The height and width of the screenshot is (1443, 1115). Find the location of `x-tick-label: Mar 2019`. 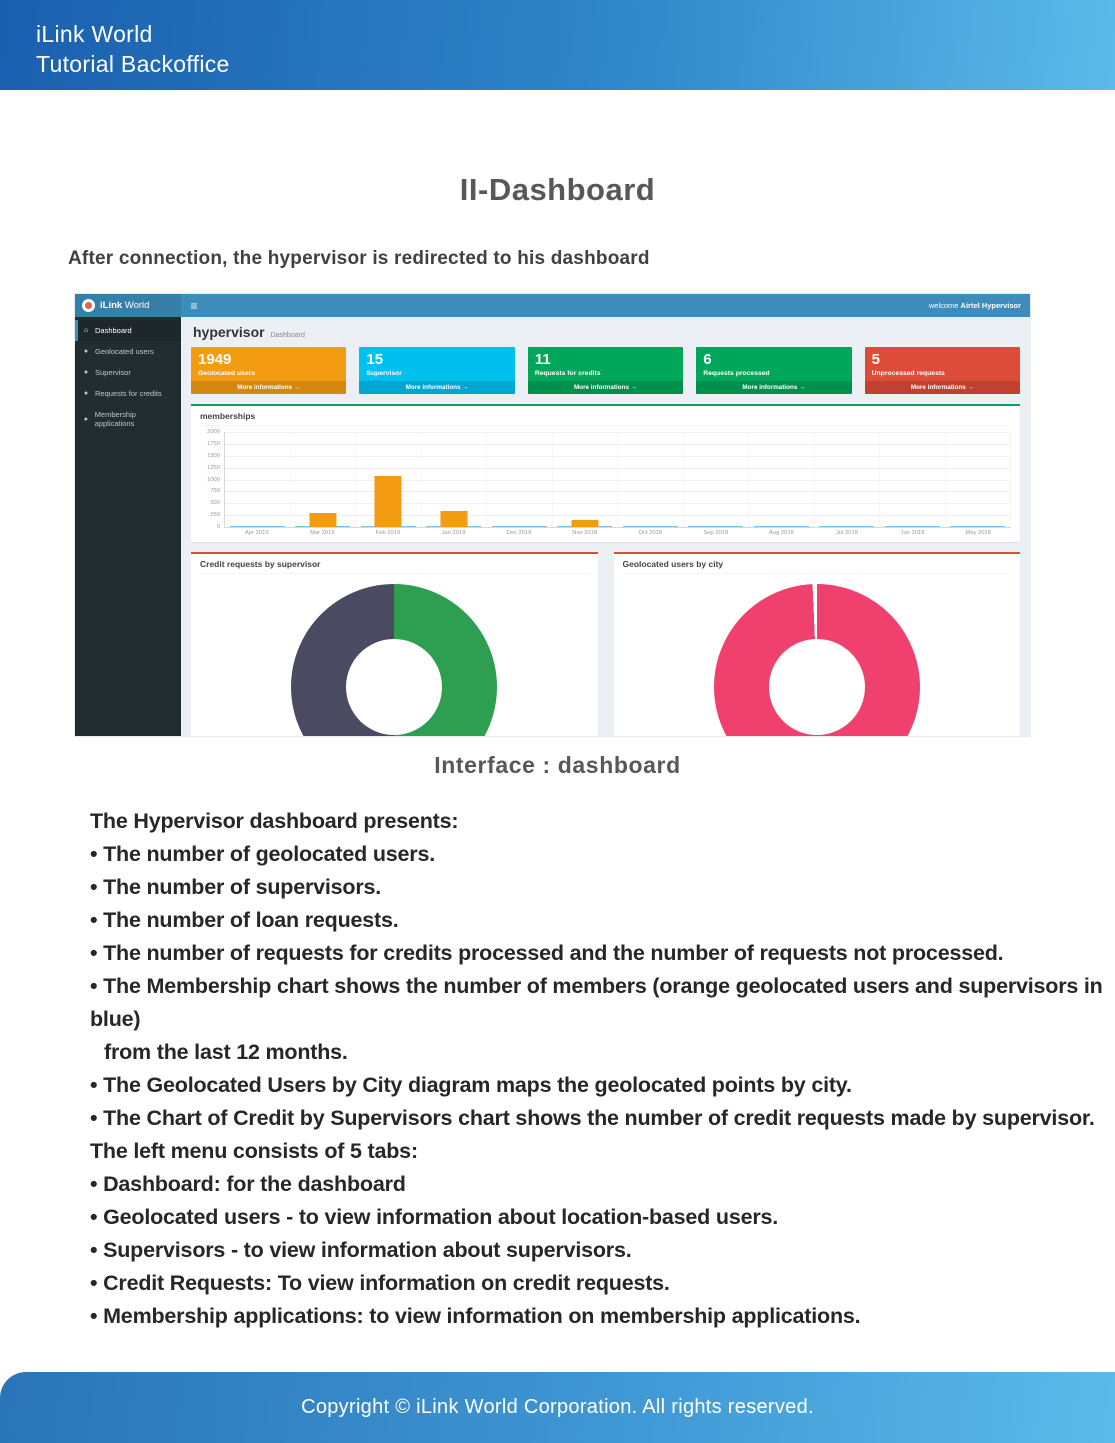

x-tick-label: Mar 2019 is located at coordinates (322, 533).